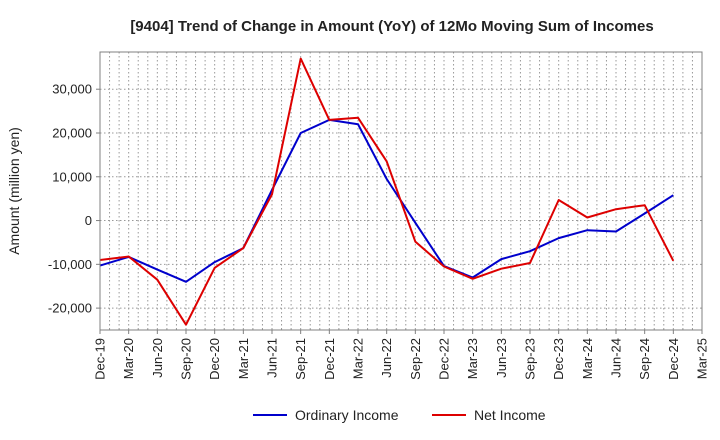 Image resolution: width=720 pixels, height=440 pixels. What do you see at coordinates (616, 358) in the screenshot?
I see `x-tick-label: Jun-24` at bounding box center [616, 358].